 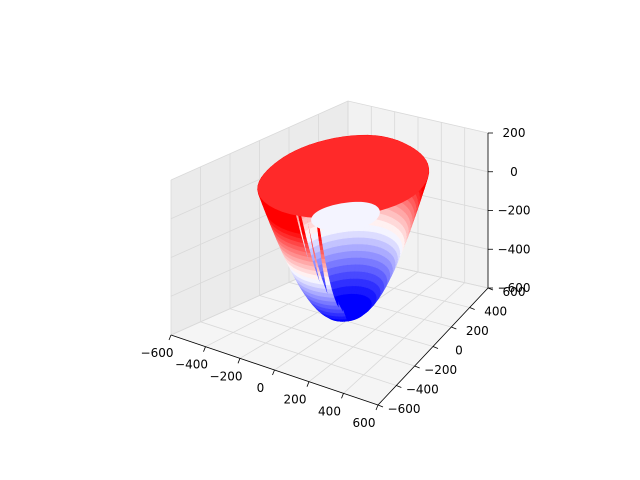 What do you see at coordinates (343, 176) in the screenshot?
I see `surface-rim` at bounding box center [343, 176].